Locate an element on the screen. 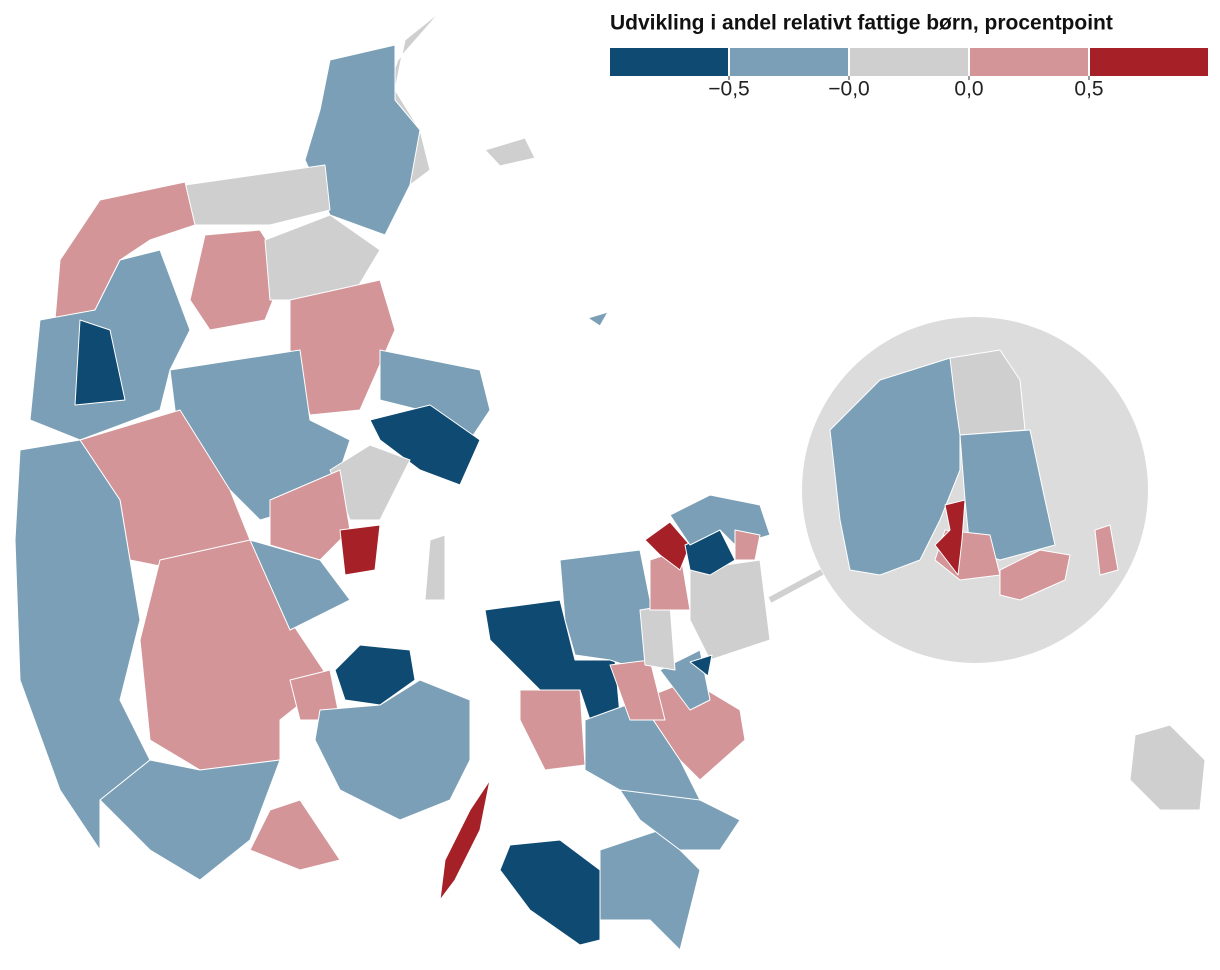 This screenshot has width=1220, height=970. legend-label: −0,0 is located at coordinates (848, 89).